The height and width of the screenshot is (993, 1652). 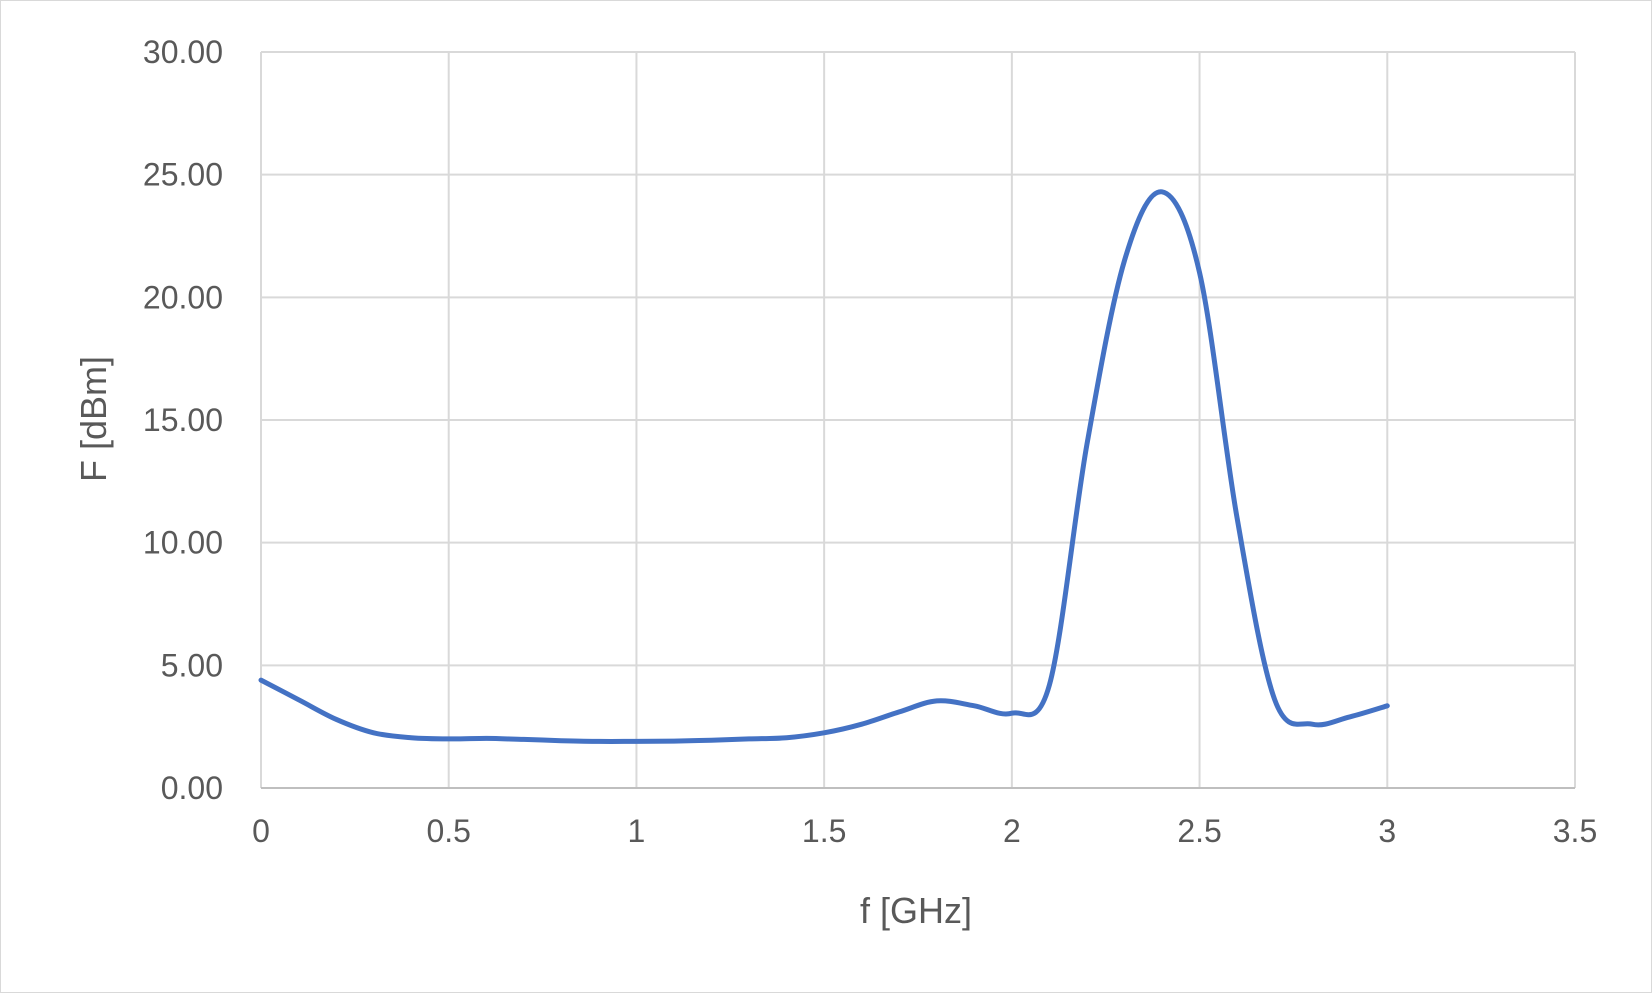 I want to click on x-tick-label: 1, so click(x=637, y=831).